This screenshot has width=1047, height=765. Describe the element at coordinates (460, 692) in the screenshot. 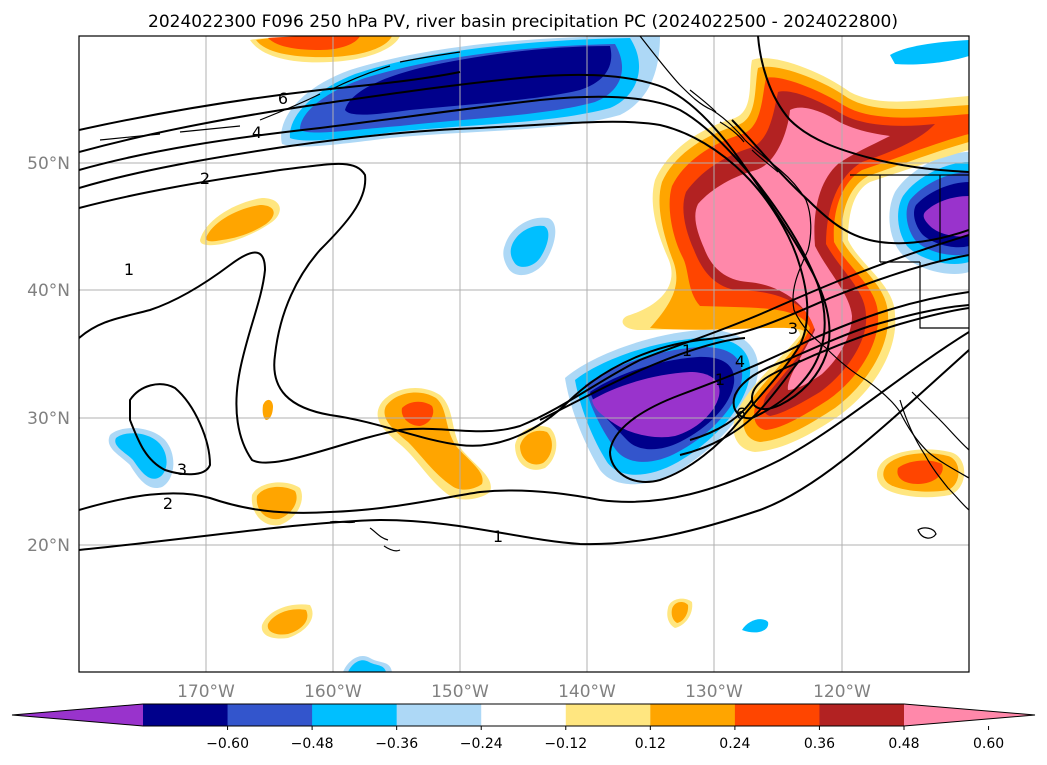

I see `lon-label-150w: 150°W` at that location.